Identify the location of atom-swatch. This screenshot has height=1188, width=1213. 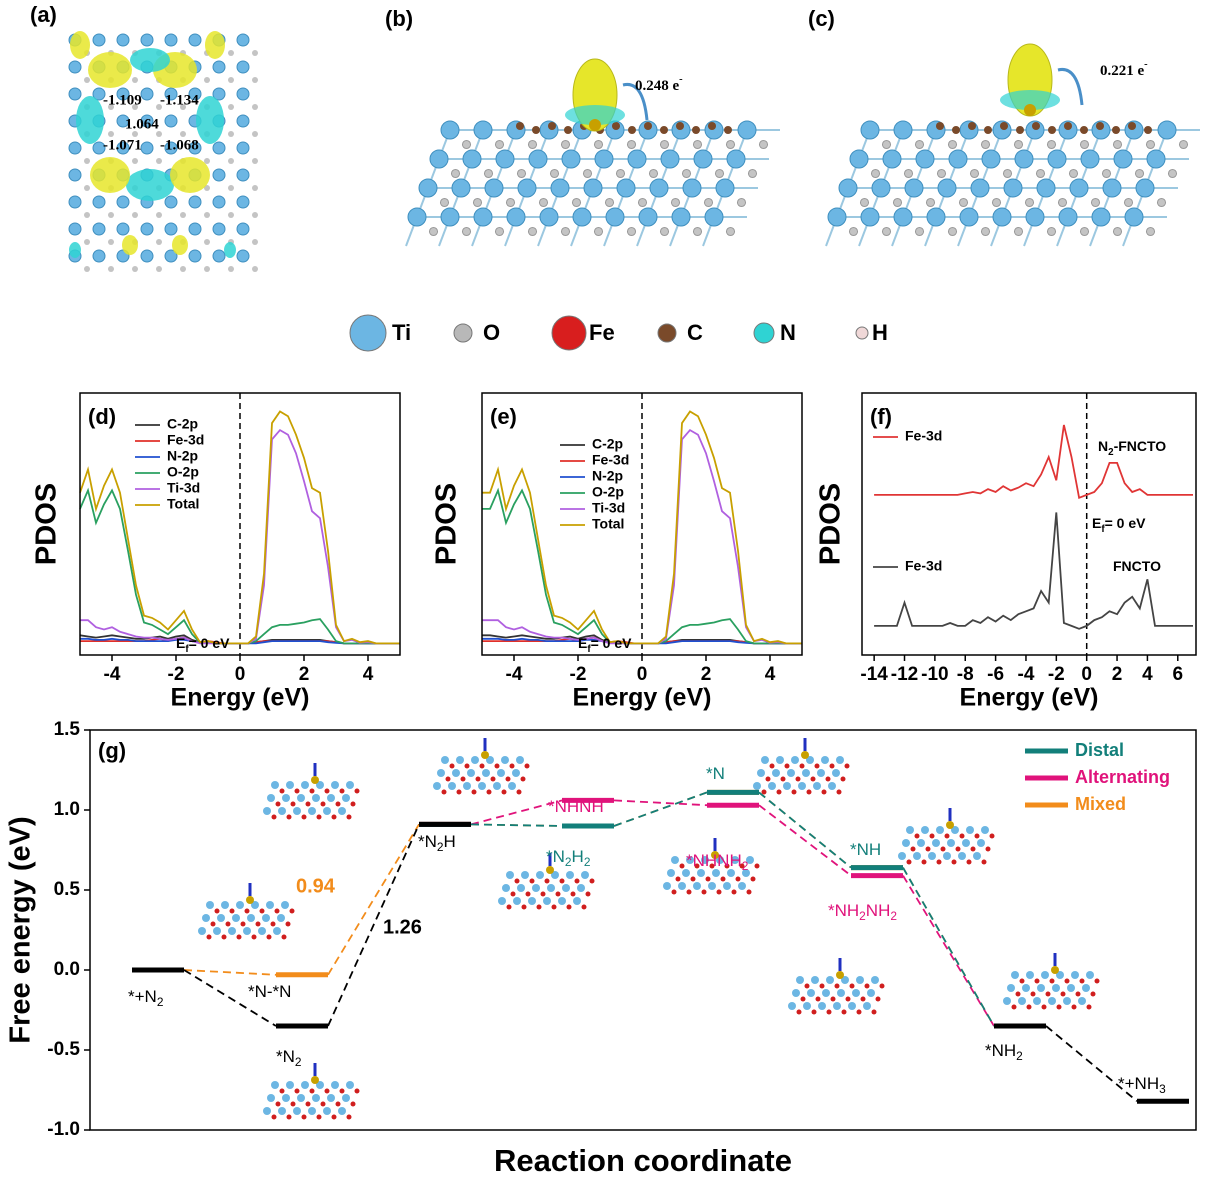
(569, 333).